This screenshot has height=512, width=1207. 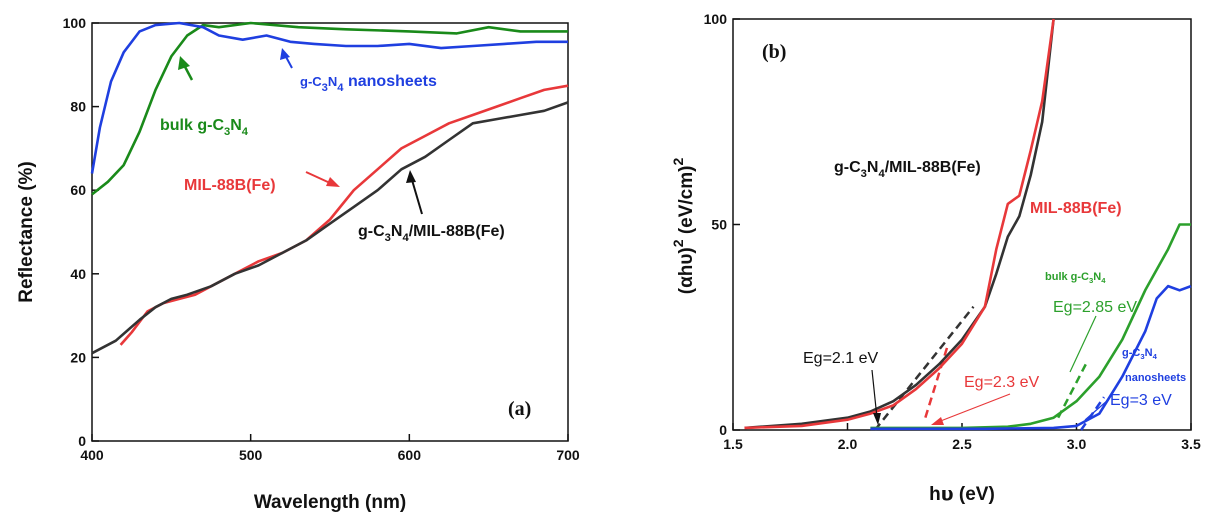 I want to click on panel-b-label: (b), so click(x=774, y=52).